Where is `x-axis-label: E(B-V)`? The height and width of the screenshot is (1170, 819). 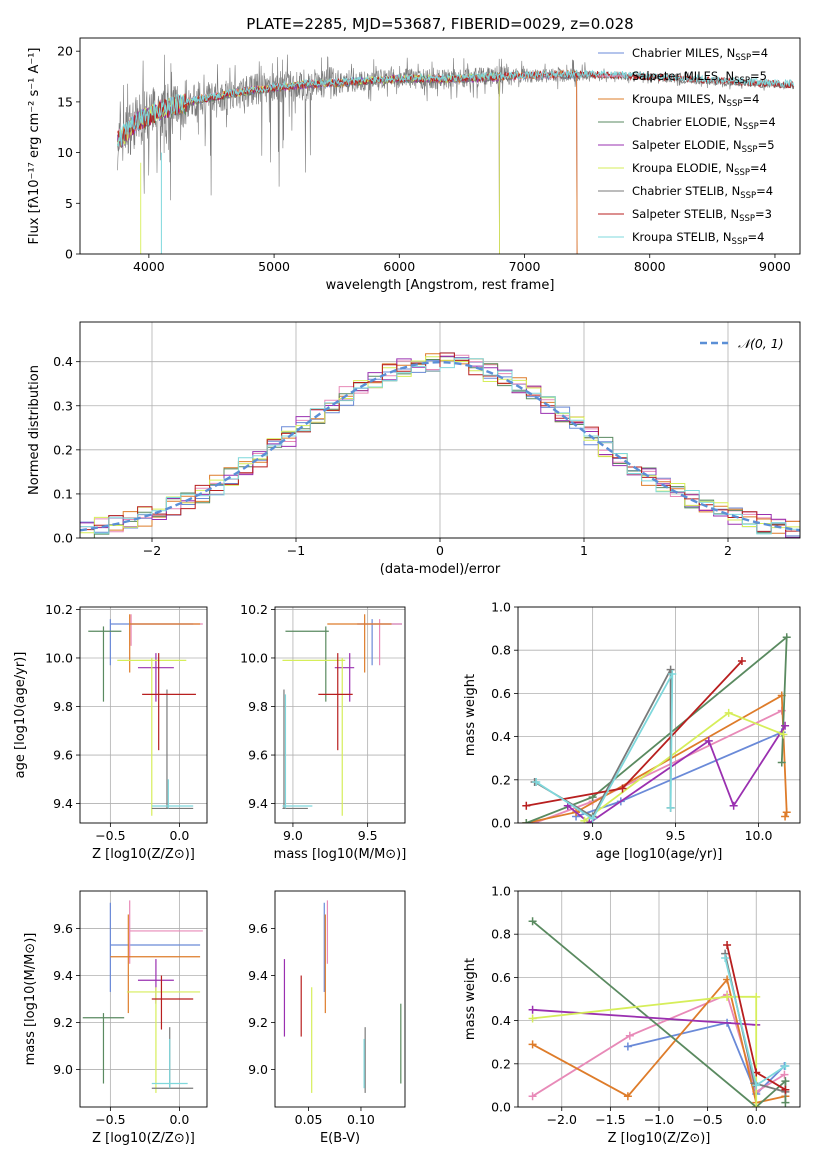 x-axis-label: E(B-V) is located at coordinates (340, 1138).